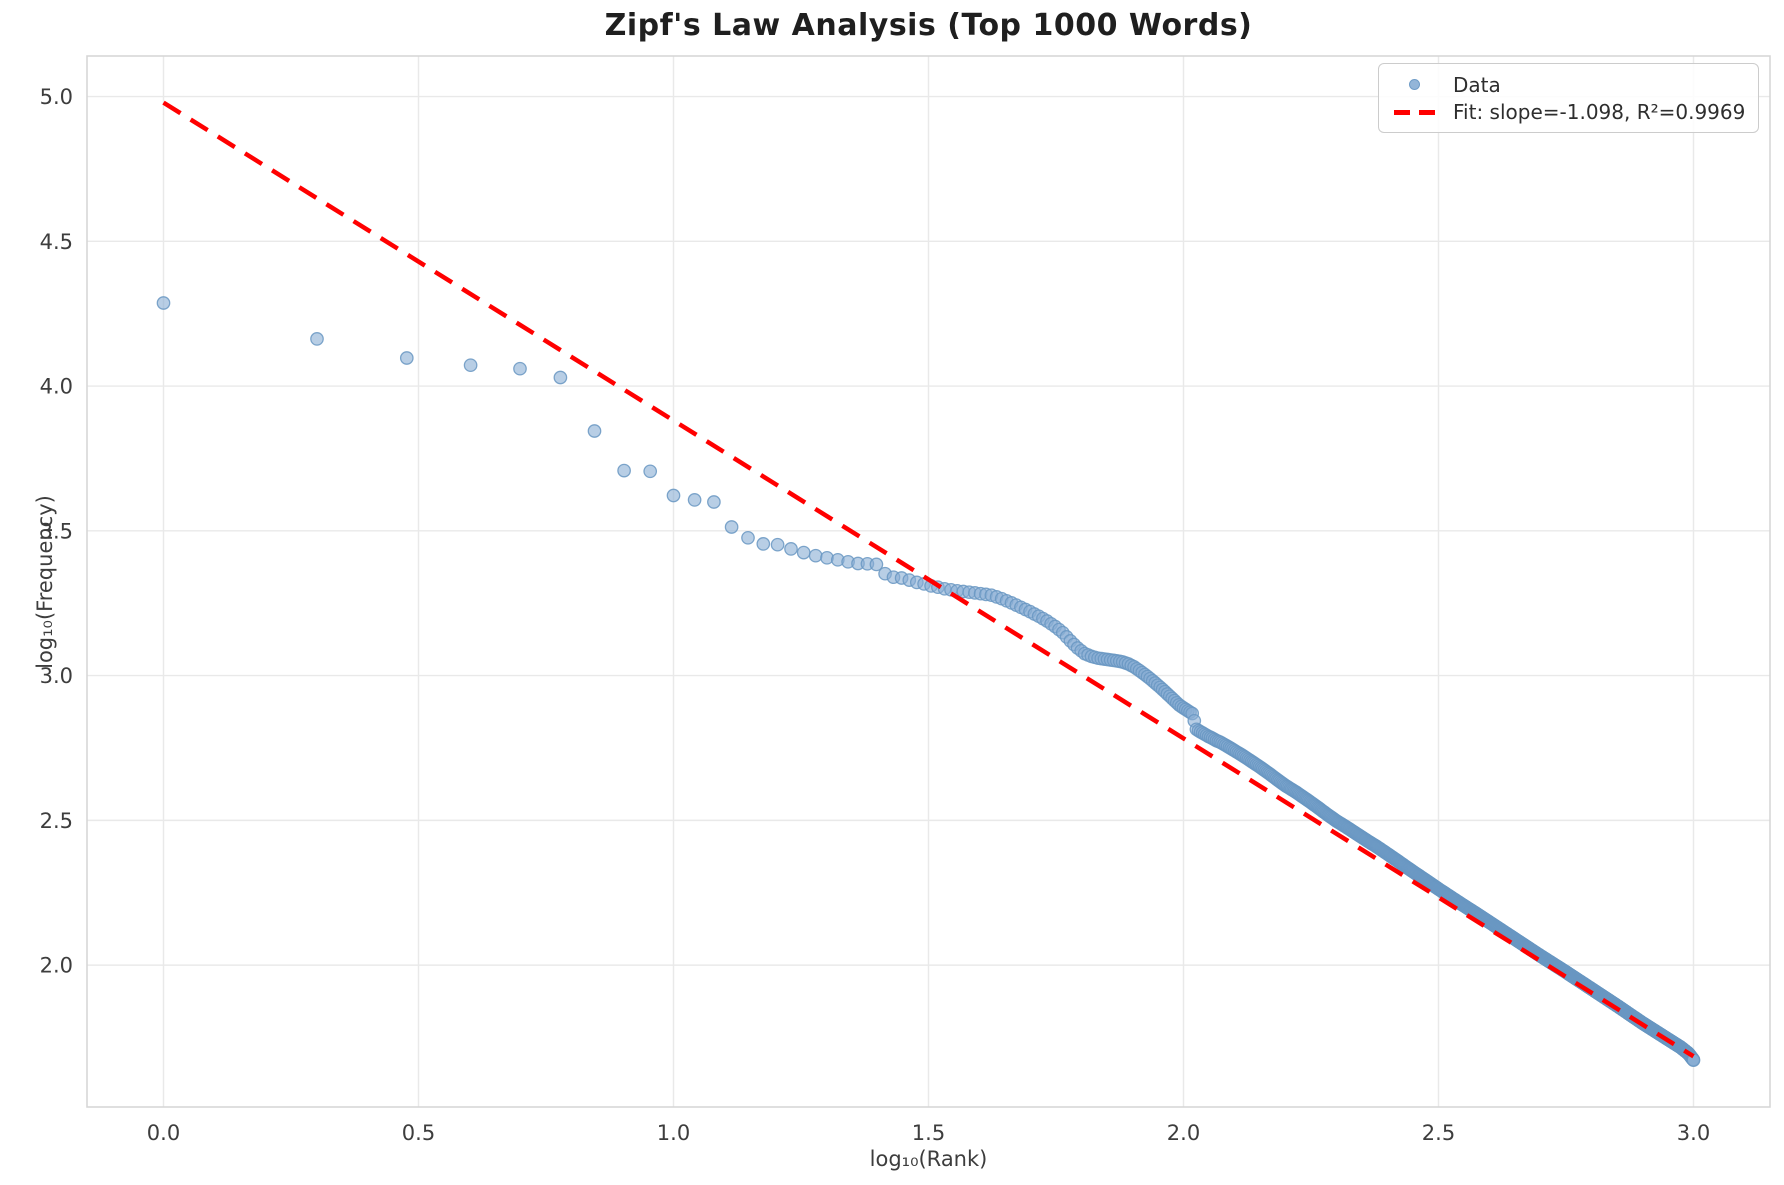 Image resolution: width=1784 pixels, height=1185 pixels. I want to click on x-tick-label: 1.5, so click(928, 1133).